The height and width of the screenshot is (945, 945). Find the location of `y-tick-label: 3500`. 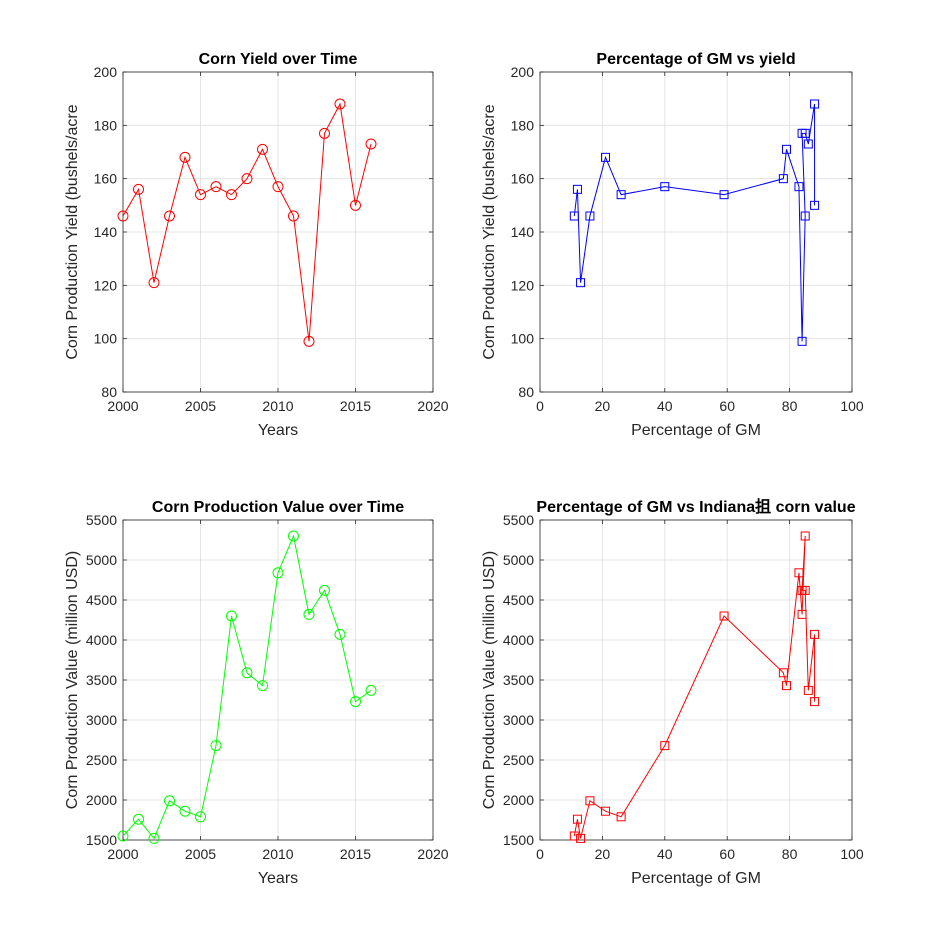

y-tick-label: 3500 is located at coordinates (101, 680).